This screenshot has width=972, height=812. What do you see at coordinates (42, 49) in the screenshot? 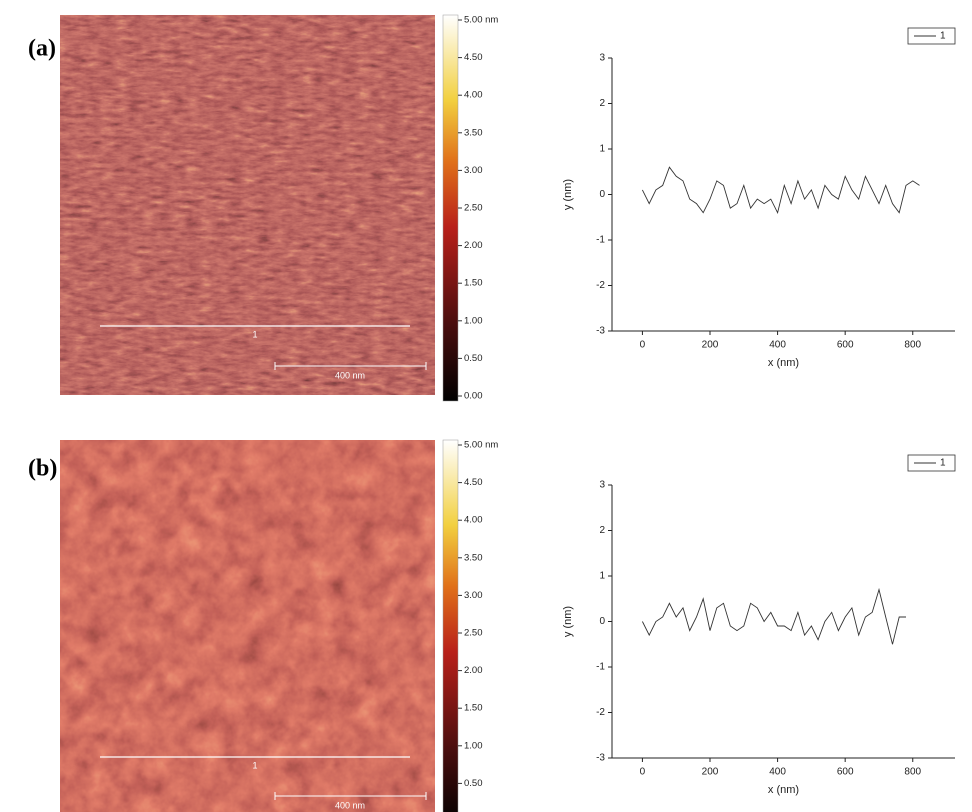
I see `panel-label: (a)` at bounding box center [42, 49].